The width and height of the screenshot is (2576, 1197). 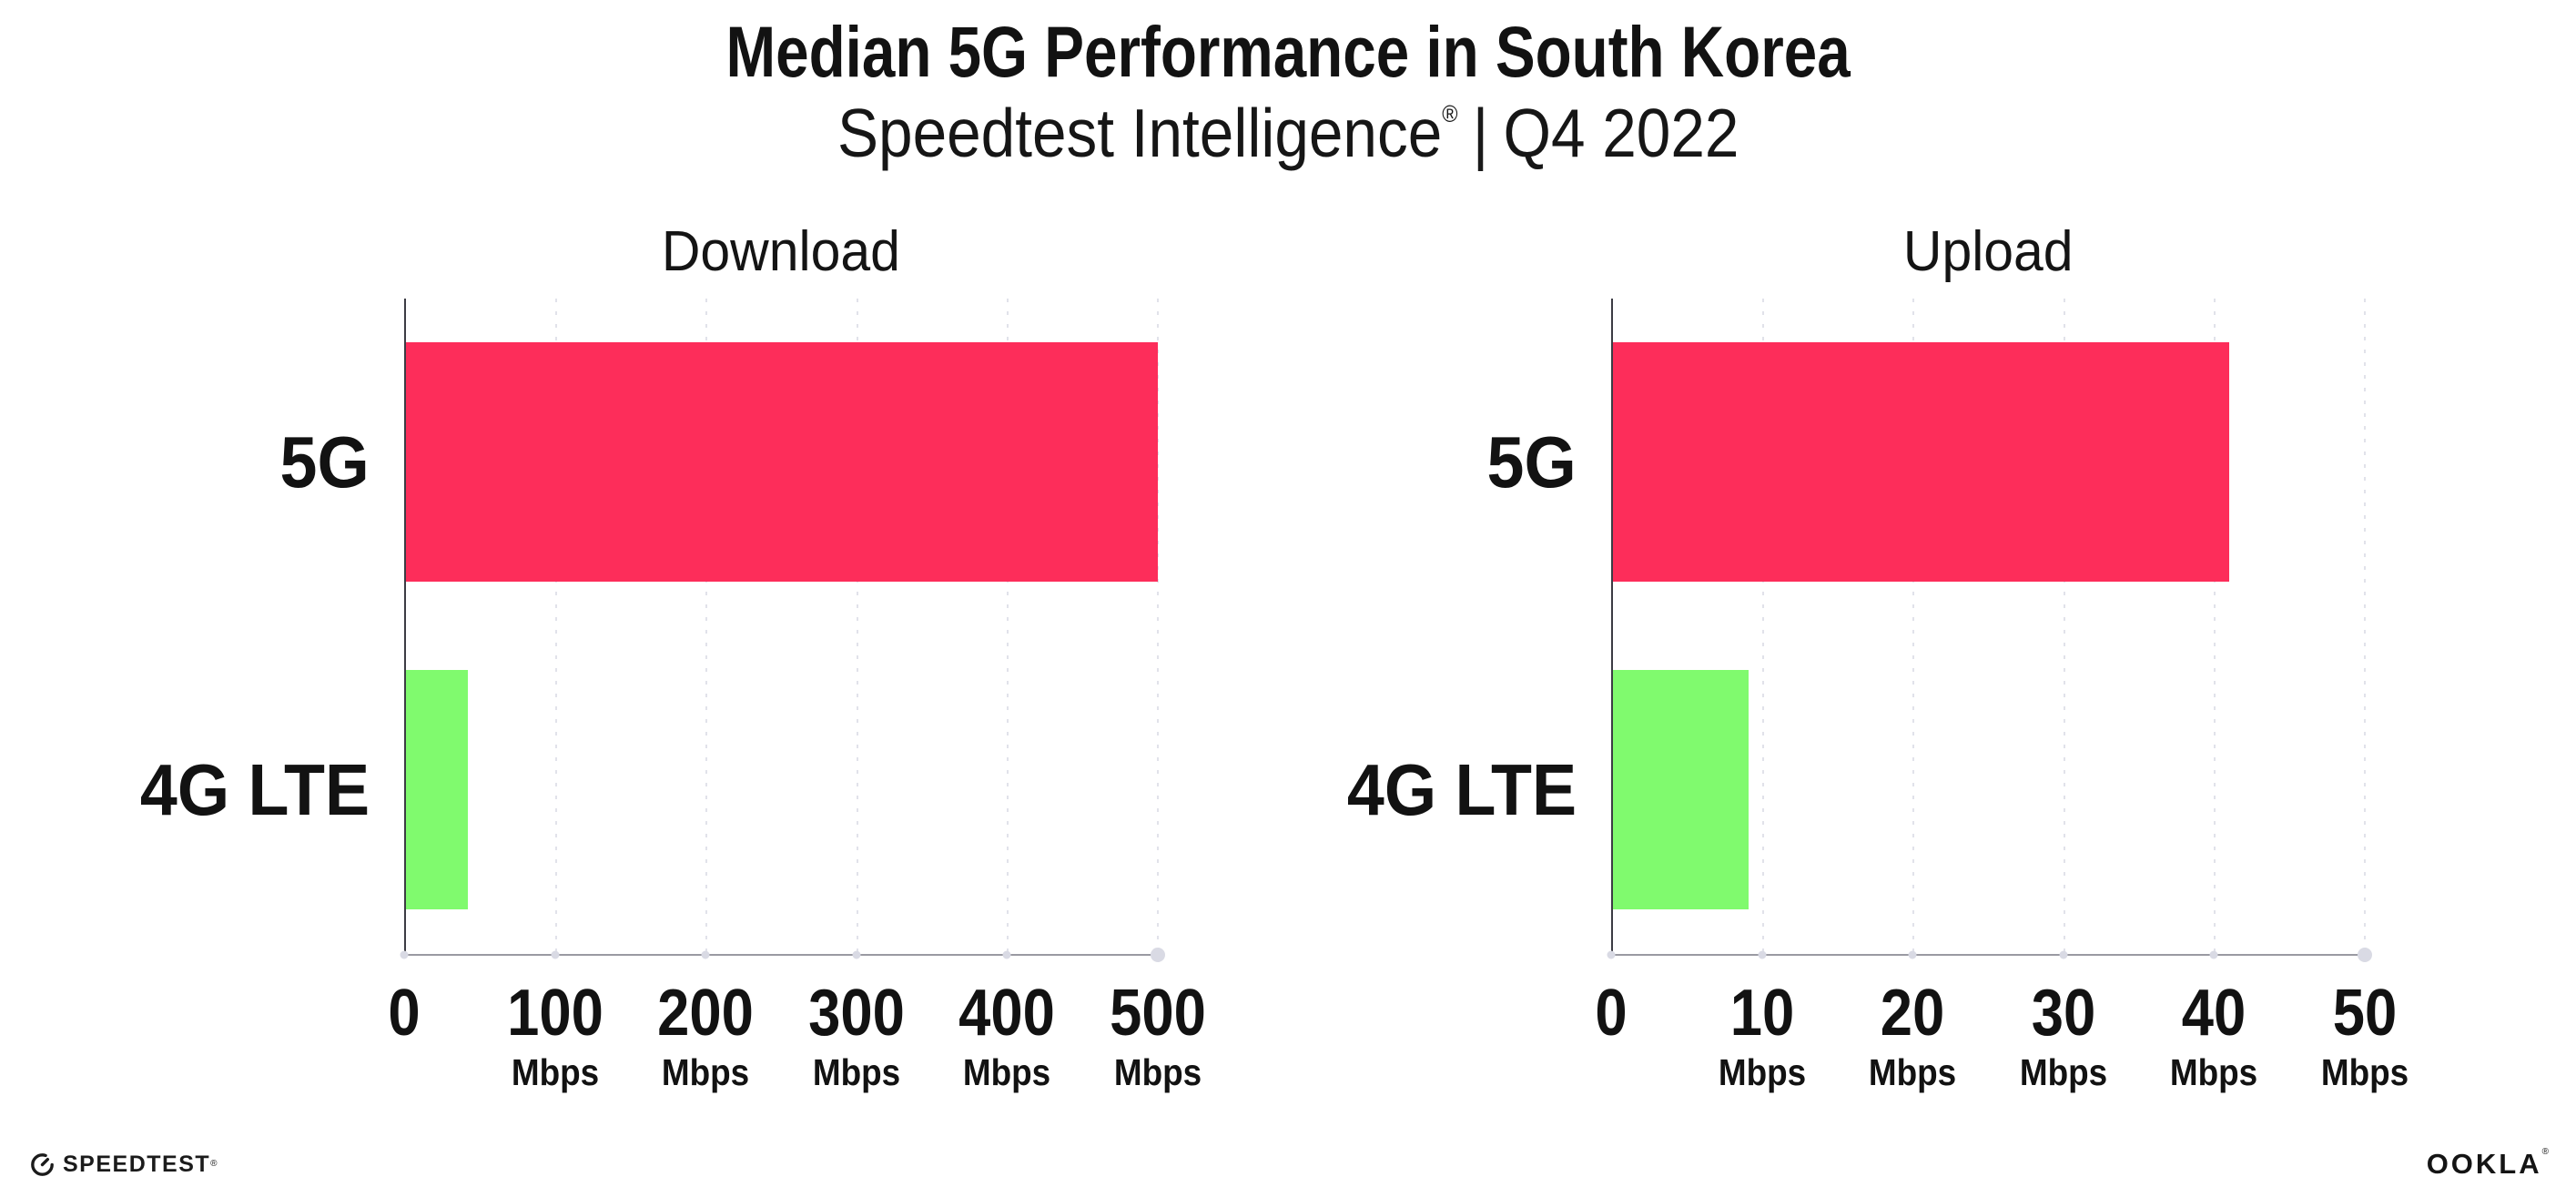 I want to click on x-tick-labels-download: 0 100 Mbps 200 Mbps 300 Mbps 400 Mbps 500 Mbps, so click(x=796, y=1056).